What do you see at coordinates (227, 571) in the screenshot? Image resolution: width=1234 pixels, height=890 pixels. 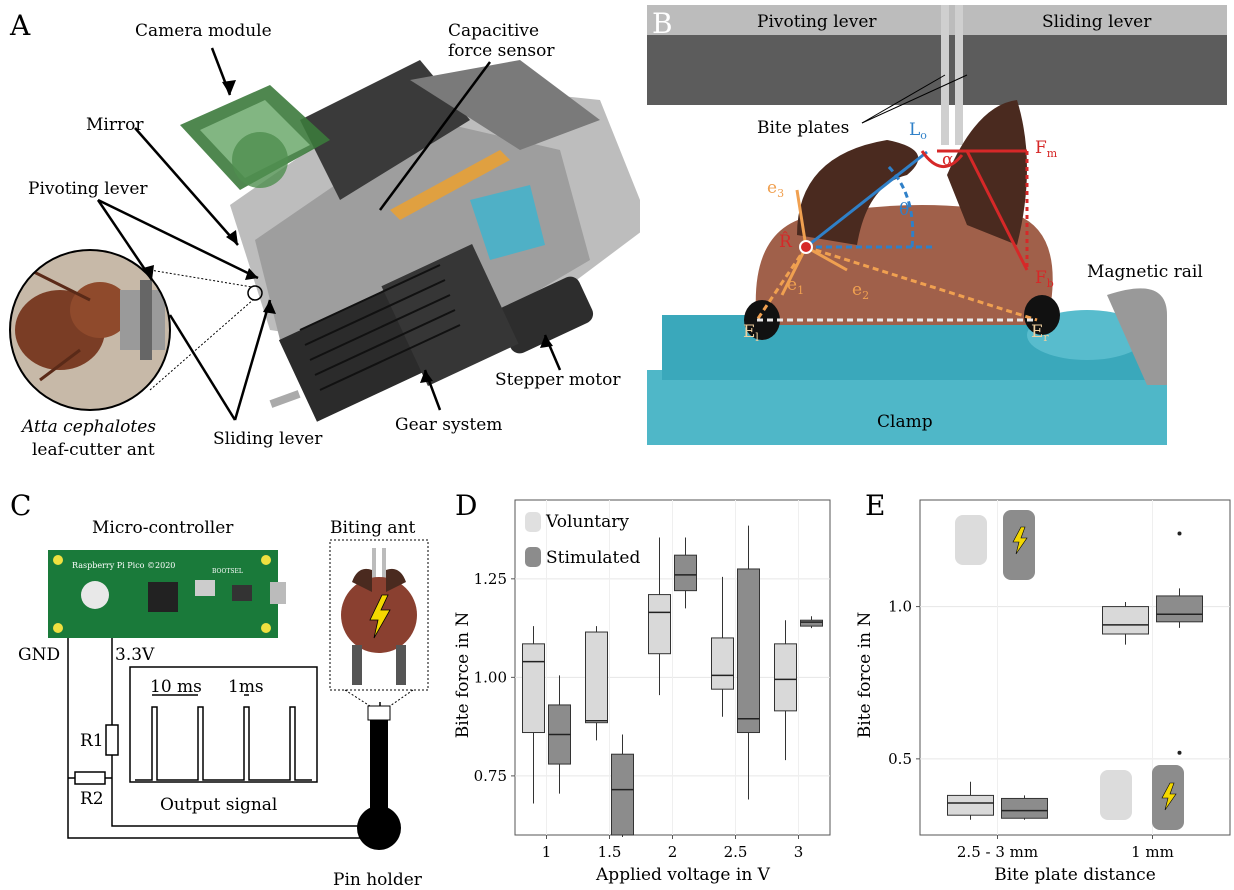 I see `bootsel-text: BOOTSEL` at bounding box center [227, 571].